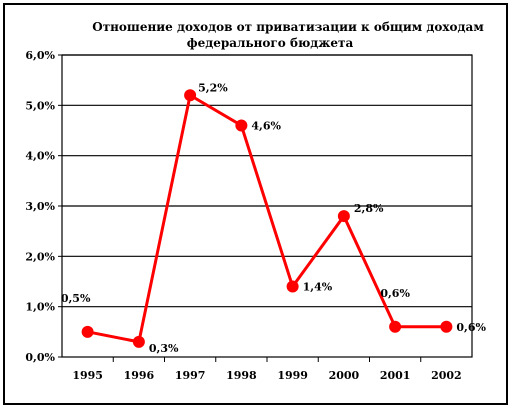 The width and height of the screenshot is (515, 412). What do you see at coordinates (292, 375) in the screenshot?
I see `x-tick-label: 1999` at bounding box center [292, 375].